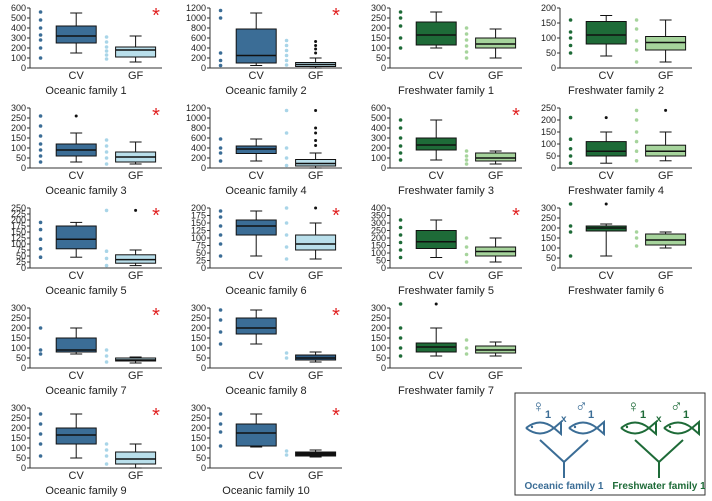 The width and height of the screenshot is (712, 501). Describe the element at coordinates (265, 491) in the screenshot. I see `panel-title: Oceanic family 10` at that location.